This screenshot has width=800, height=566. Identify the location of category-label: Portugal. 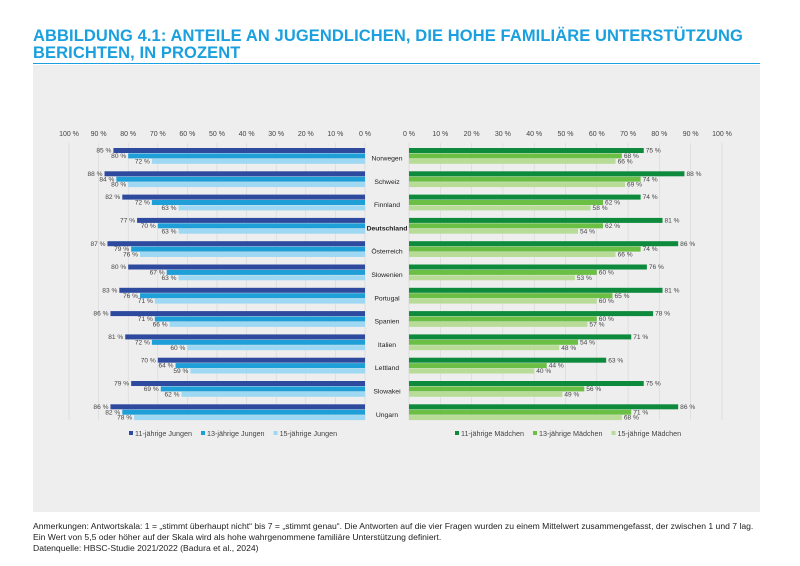
(387, 298).